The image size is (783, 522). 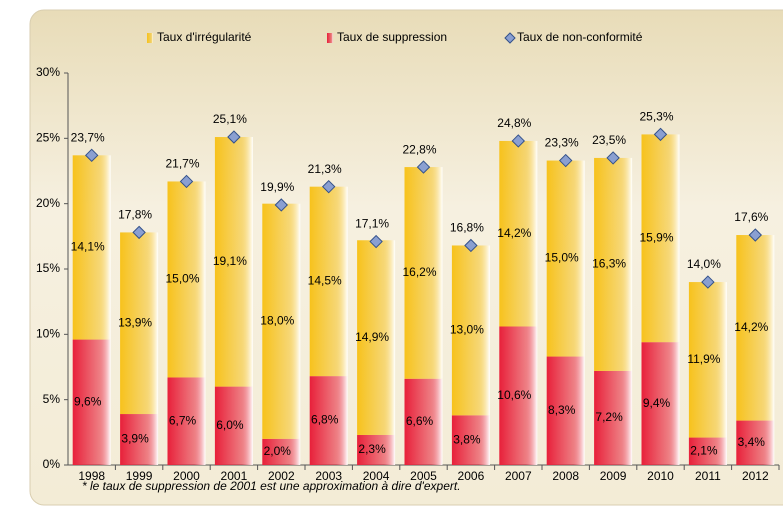 What do you see at coordinates (48, 268) in the screenshot?
I see `y-tick-label: 15%` at bounding box center [48, 268].